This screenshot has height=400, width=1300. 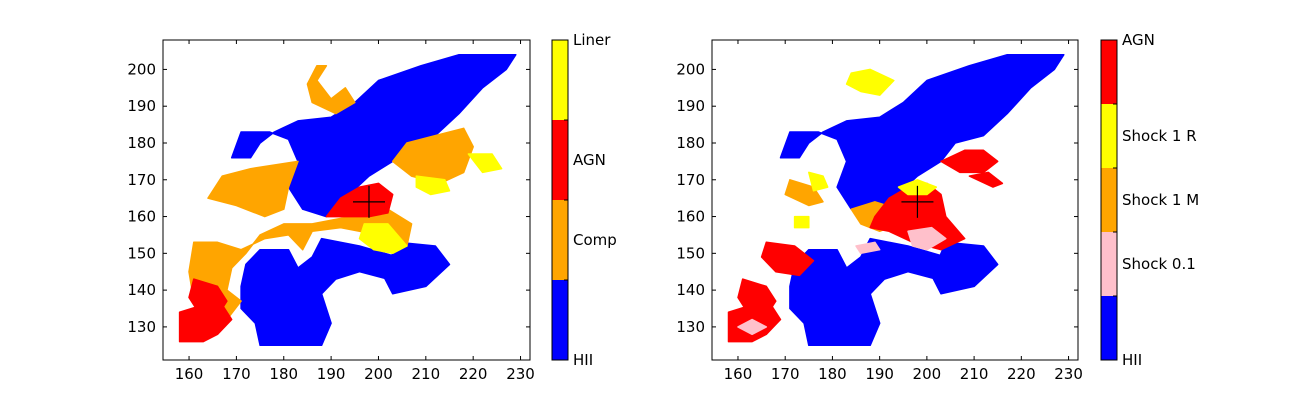 I want to click on colorbar-label-liner: Liner, so click(x=592, y=40).